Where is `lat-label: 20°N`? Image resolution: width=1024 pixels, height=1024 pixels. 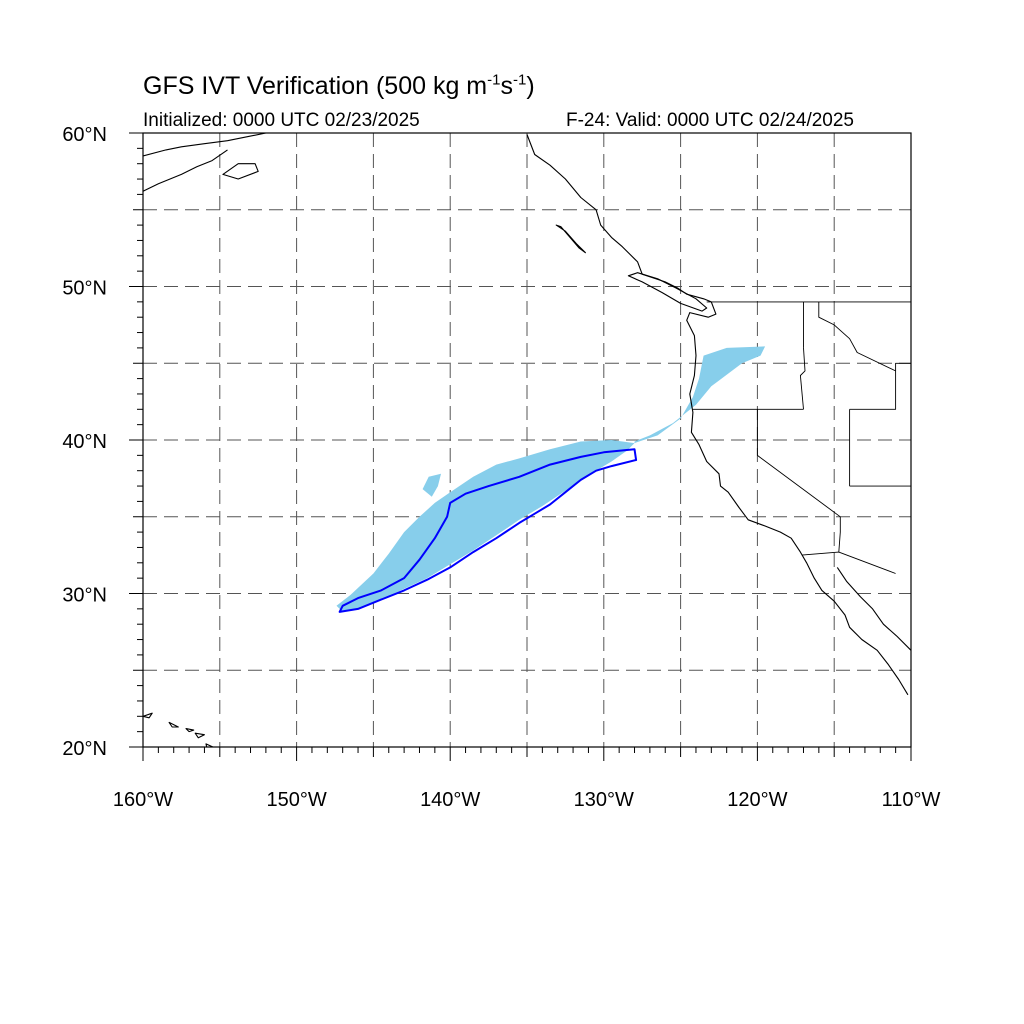
lat-label: 20°N is located at coordinates (84, 749).